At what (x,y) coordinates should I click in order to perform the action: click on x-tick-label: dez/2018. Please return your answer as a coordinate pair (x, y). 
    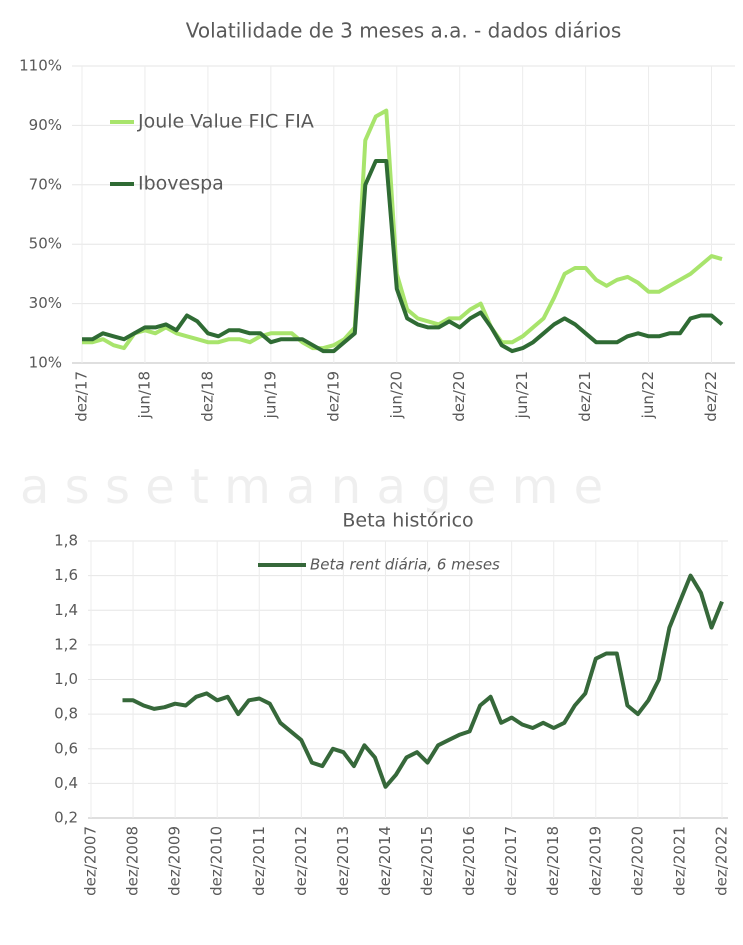
    Looking at the image, I should click on (553, 861).